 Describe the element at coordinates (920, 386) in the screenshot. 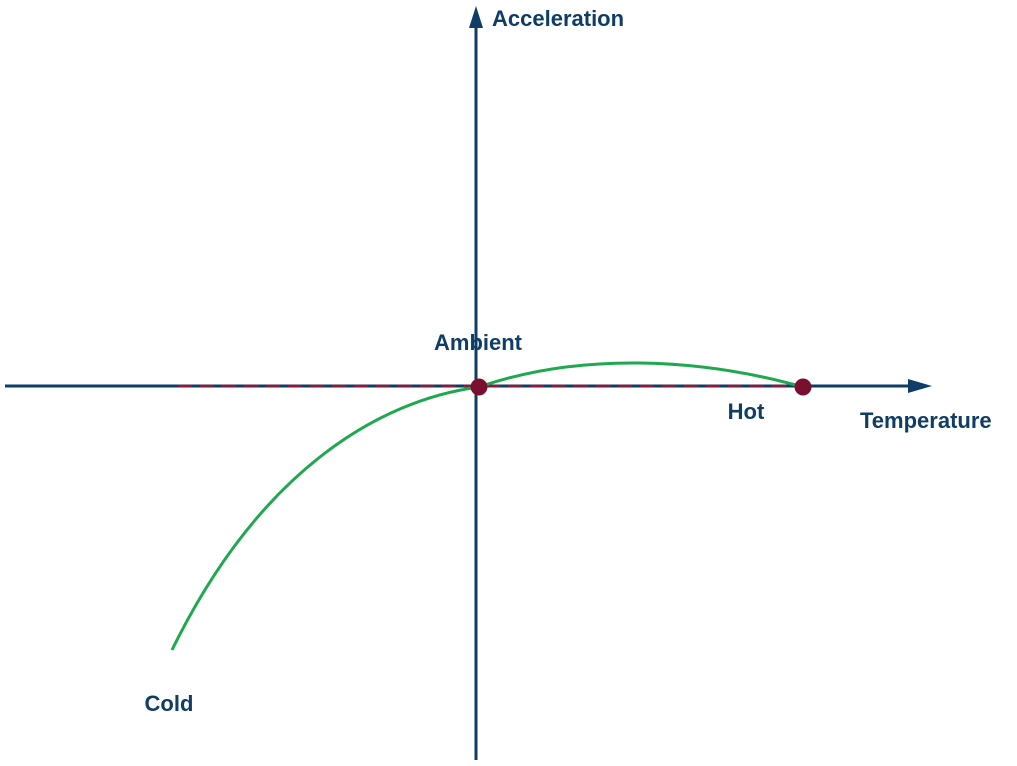

I see `x-axis-arrow` at that location.